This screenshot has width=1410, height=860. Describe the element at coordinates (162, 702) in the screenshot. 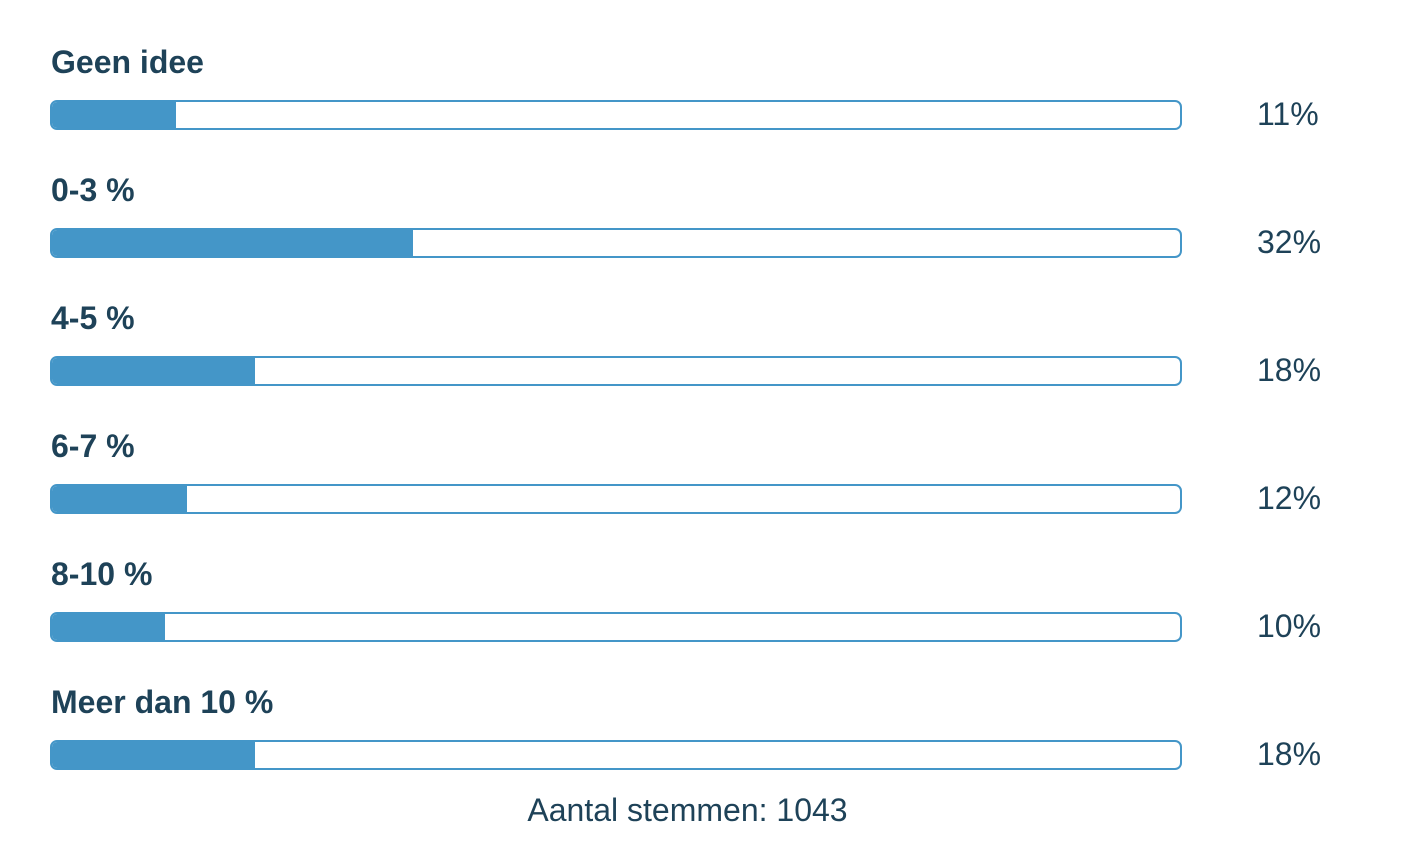

I see `option-label: Meer dan 10 %` at that location.